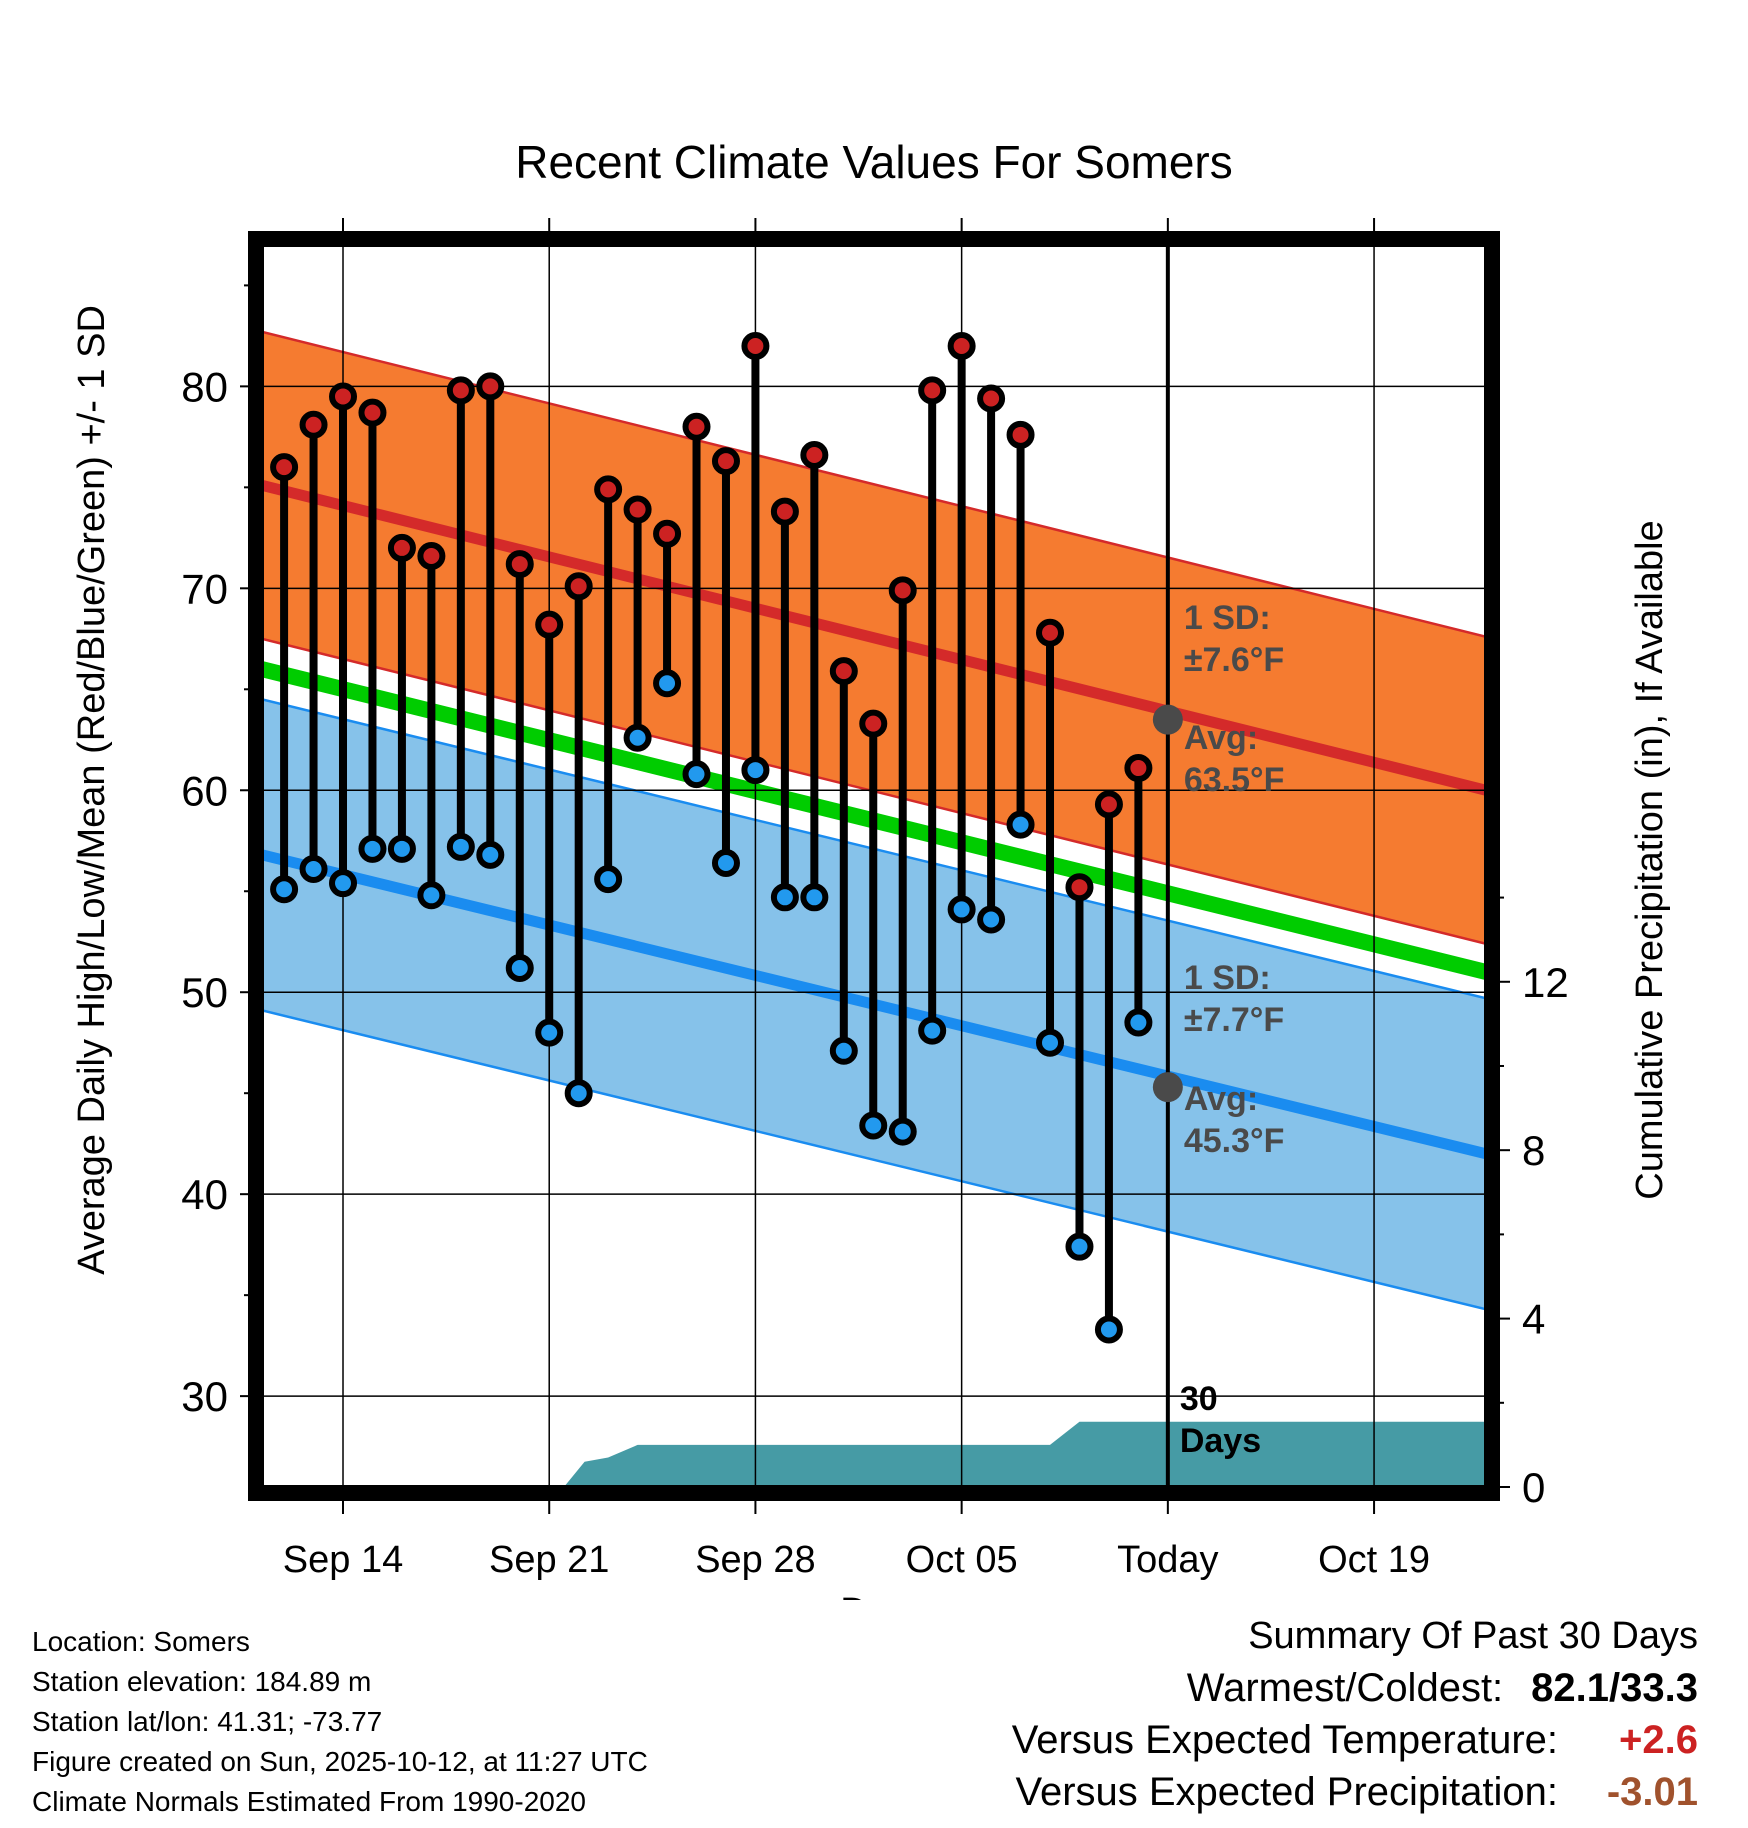  Describe the element at coordinates (1545, 982) in the screenshot. I see `y2-tick-label: 12` at that location.